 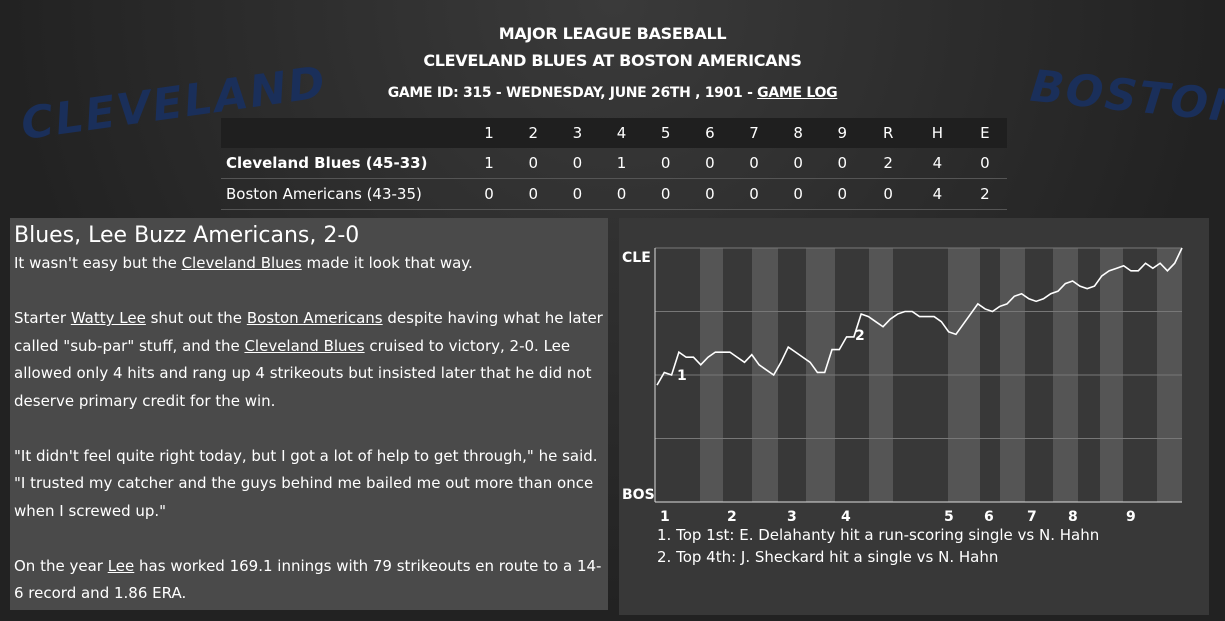 What do you see at coordinates (344, 163) in the screenshot?
I see `team-name: Cleveland Blues (45-33)` at bounding box center [344, 163].